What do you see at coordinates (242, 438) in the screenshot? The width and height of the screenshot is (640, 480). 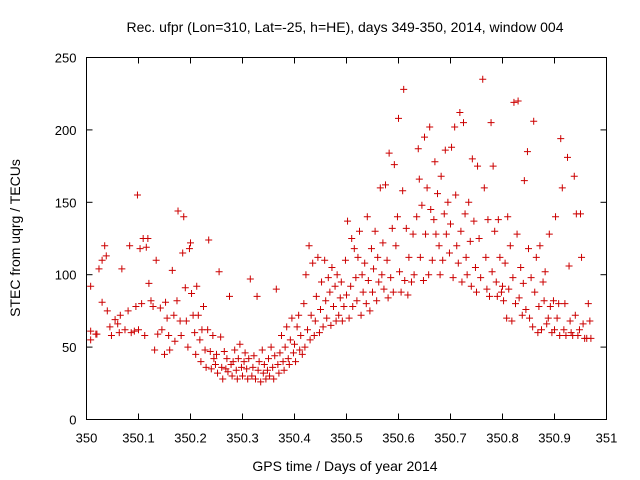 I see `x-tick-label: 350.3` at bounding box center [242, 438].